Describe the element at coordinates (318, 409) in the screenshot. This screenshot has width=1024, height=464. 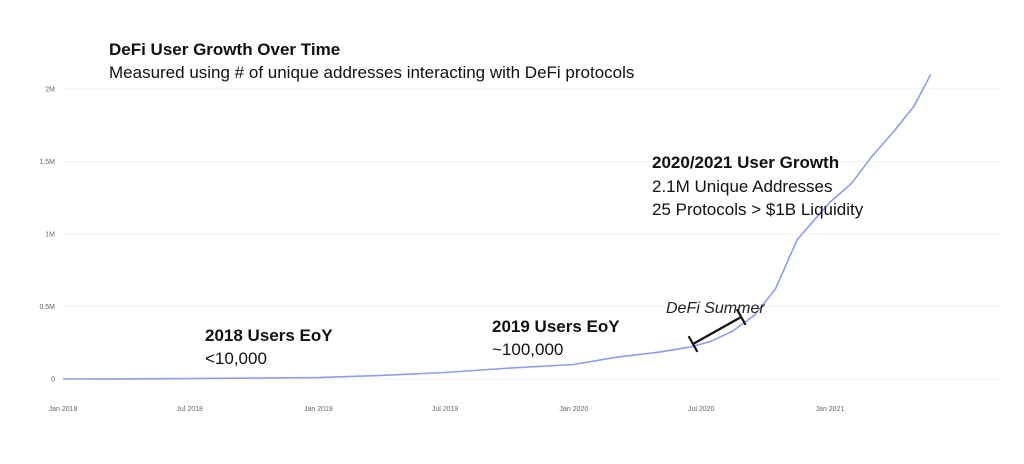
I see `x-tick-label: Jan 2019` at that location.